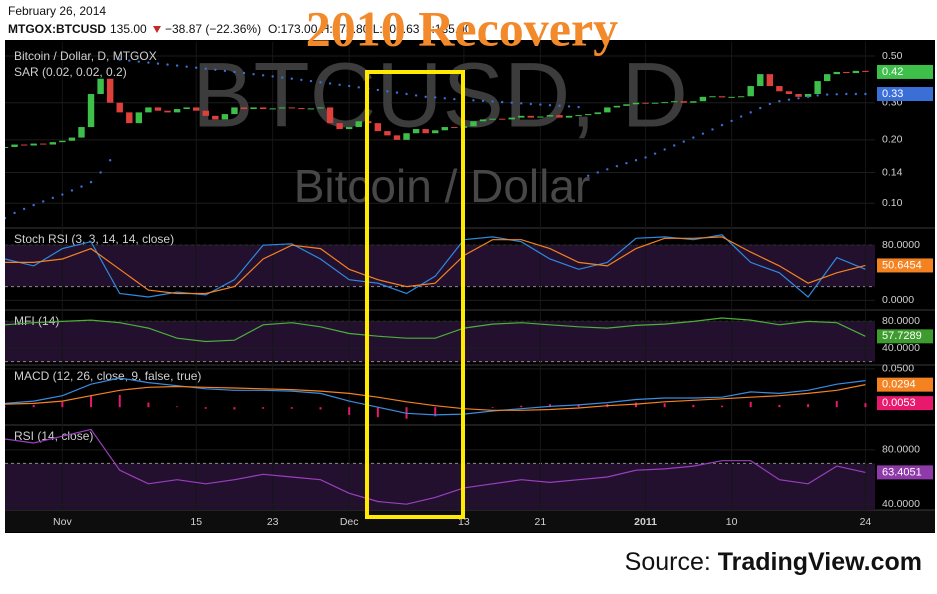 The height and width of the screenshot is (594, 937). Describe the element at coordinates (440, 95) in the screenshot. I see `watermark: BTCUSD, D` at that location.